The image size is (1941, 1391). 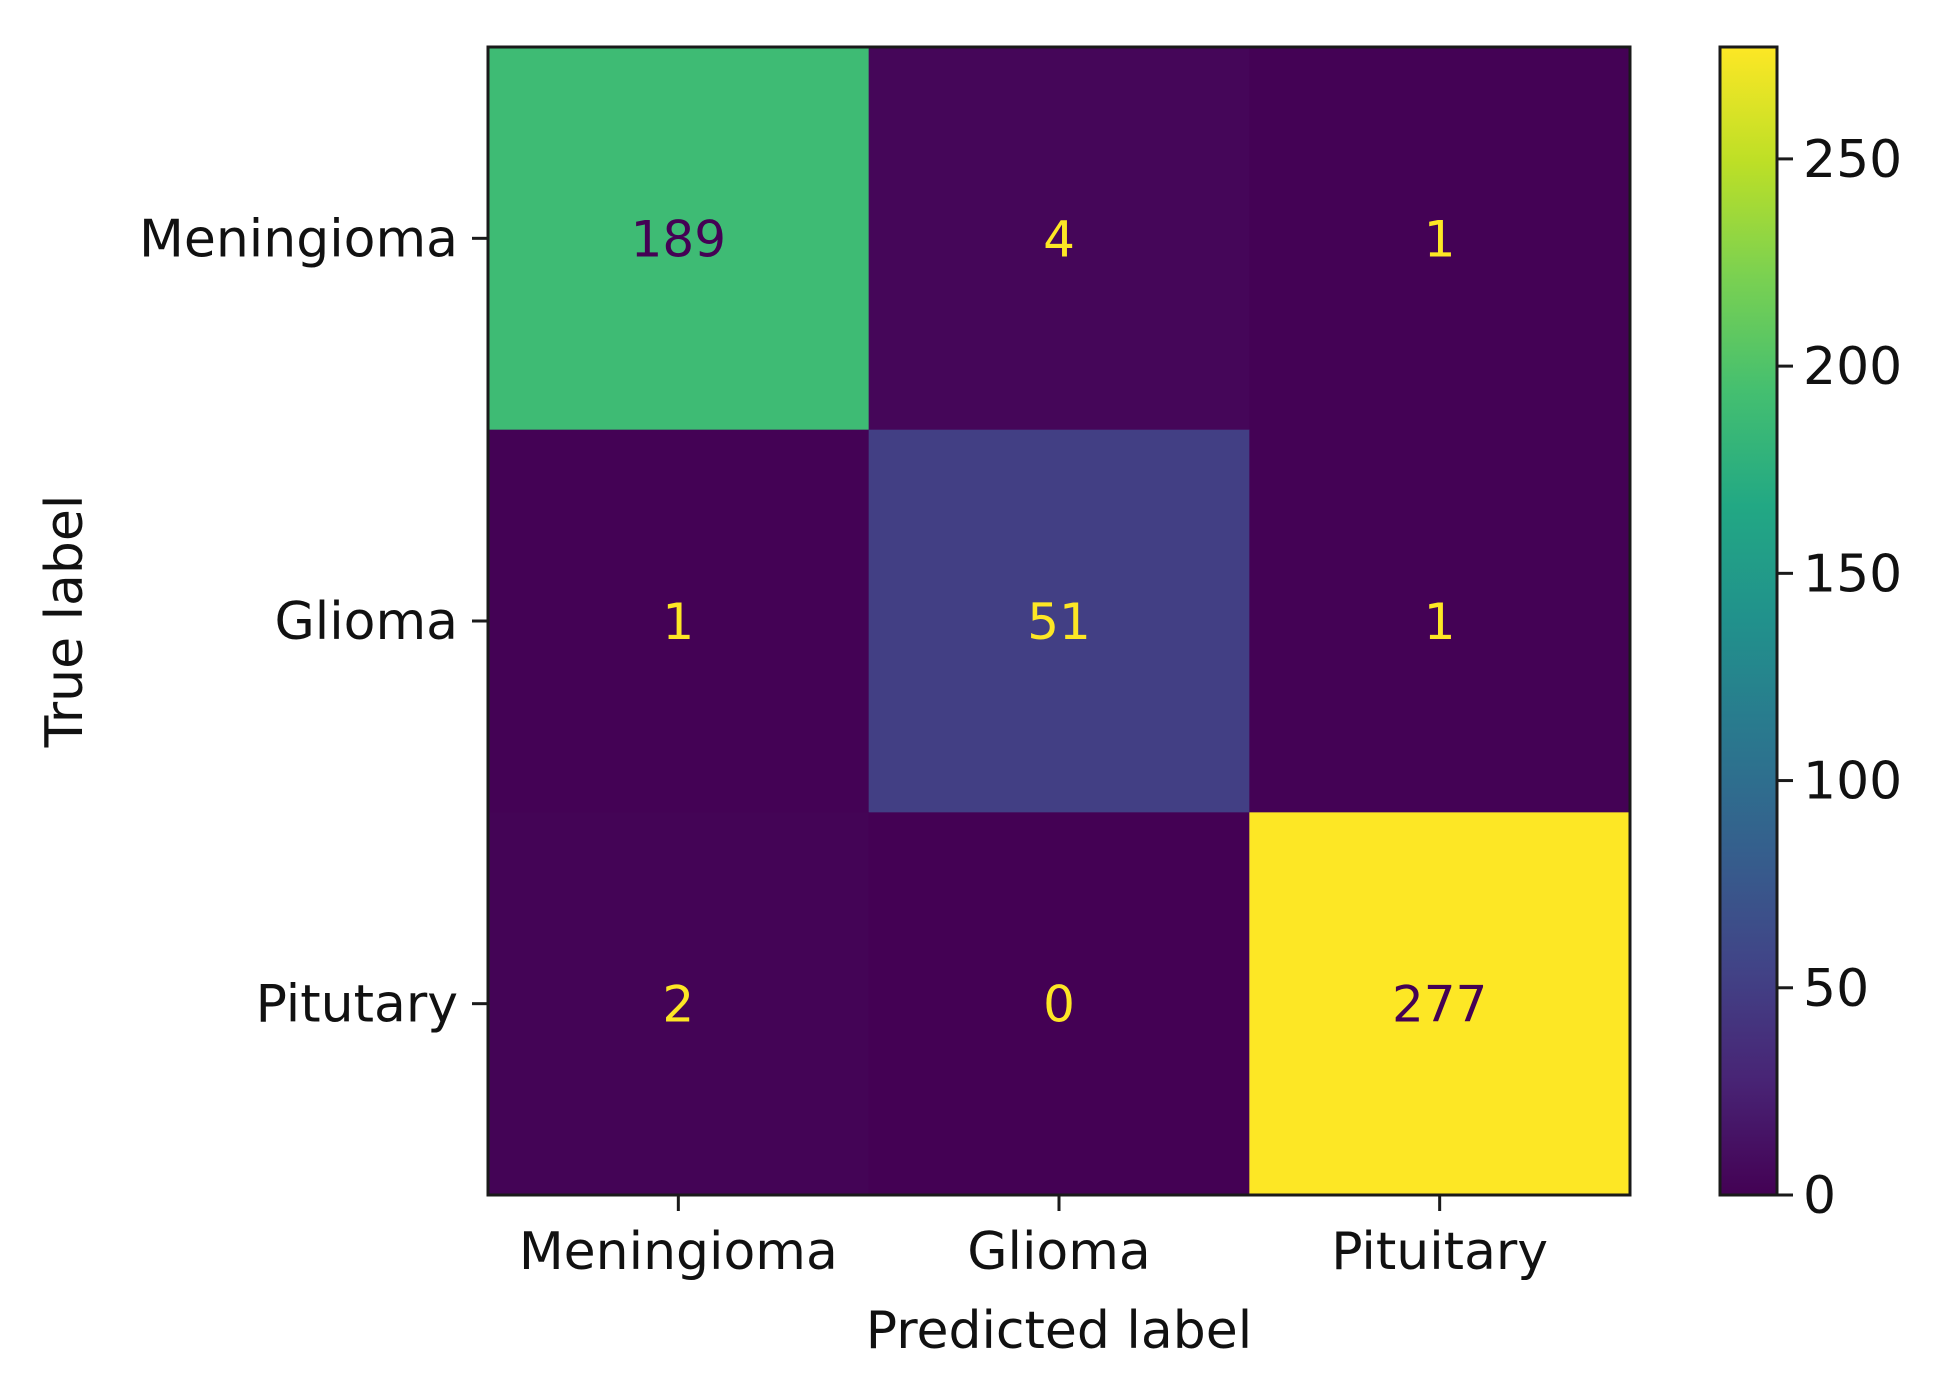 I want to click on x-tick-label: Glioma, so click(x=1059, y=1252).